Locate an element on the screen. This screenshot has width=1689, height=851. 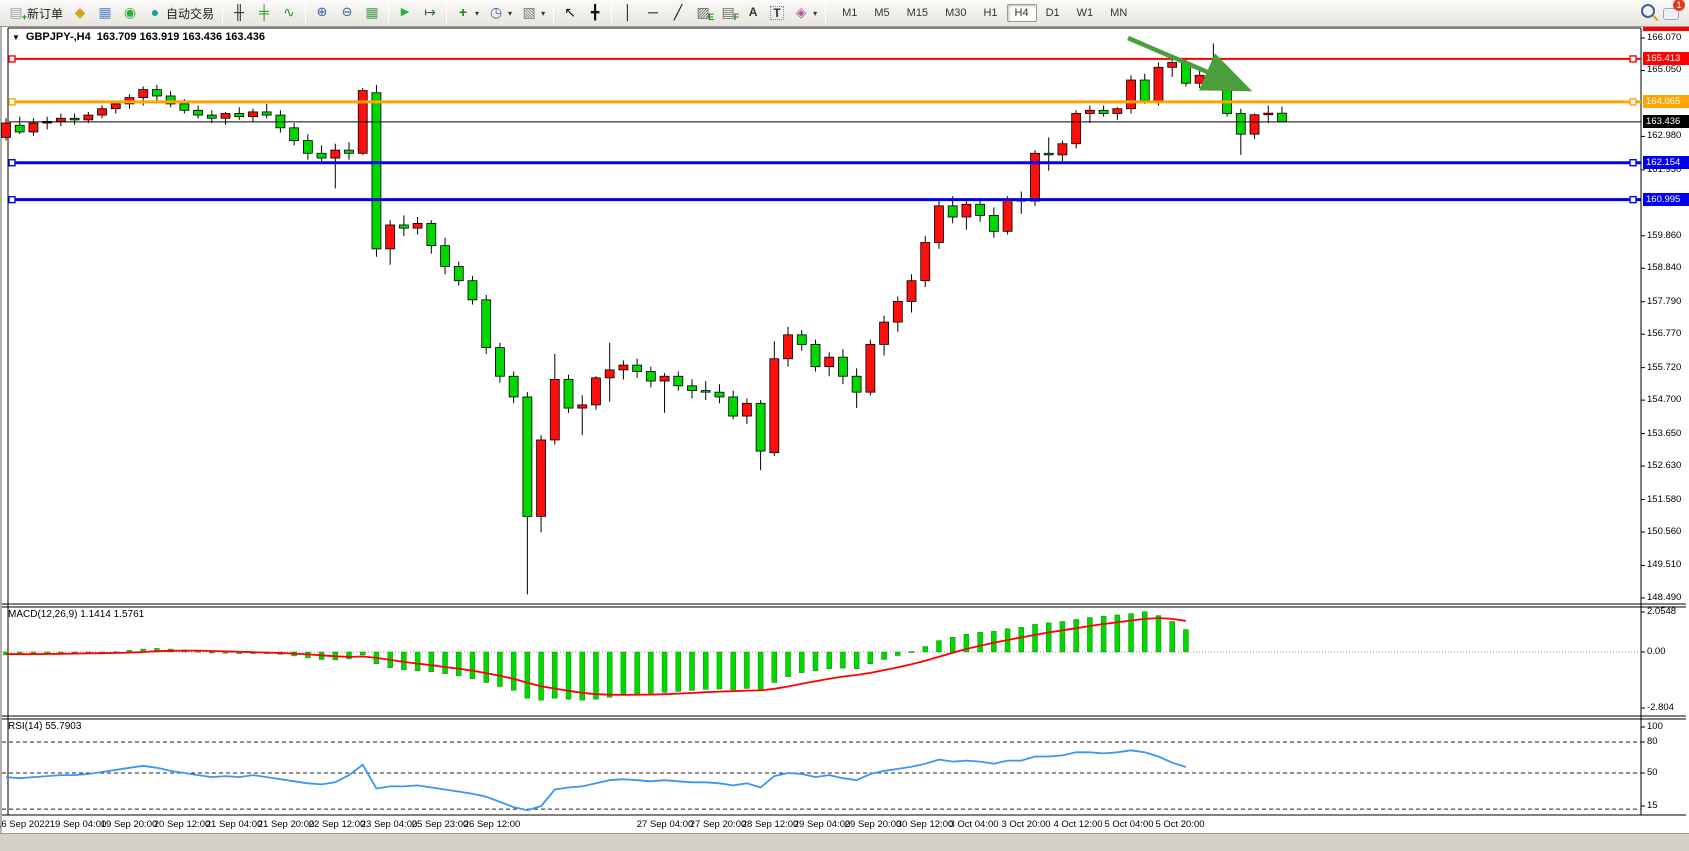
indicator-plus-icon: + is located at coordinates (463, 12).